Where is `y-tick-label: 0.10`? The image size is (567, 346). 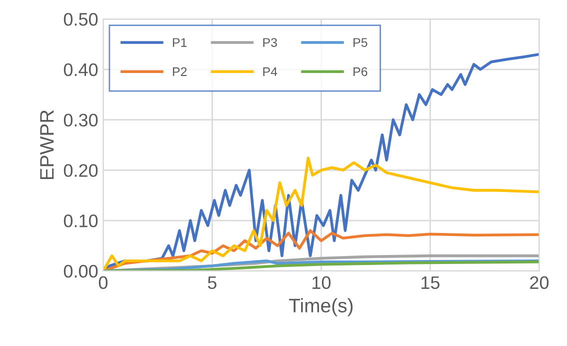 y-tick-label: 0.10 is located at coordinates (81, 221).